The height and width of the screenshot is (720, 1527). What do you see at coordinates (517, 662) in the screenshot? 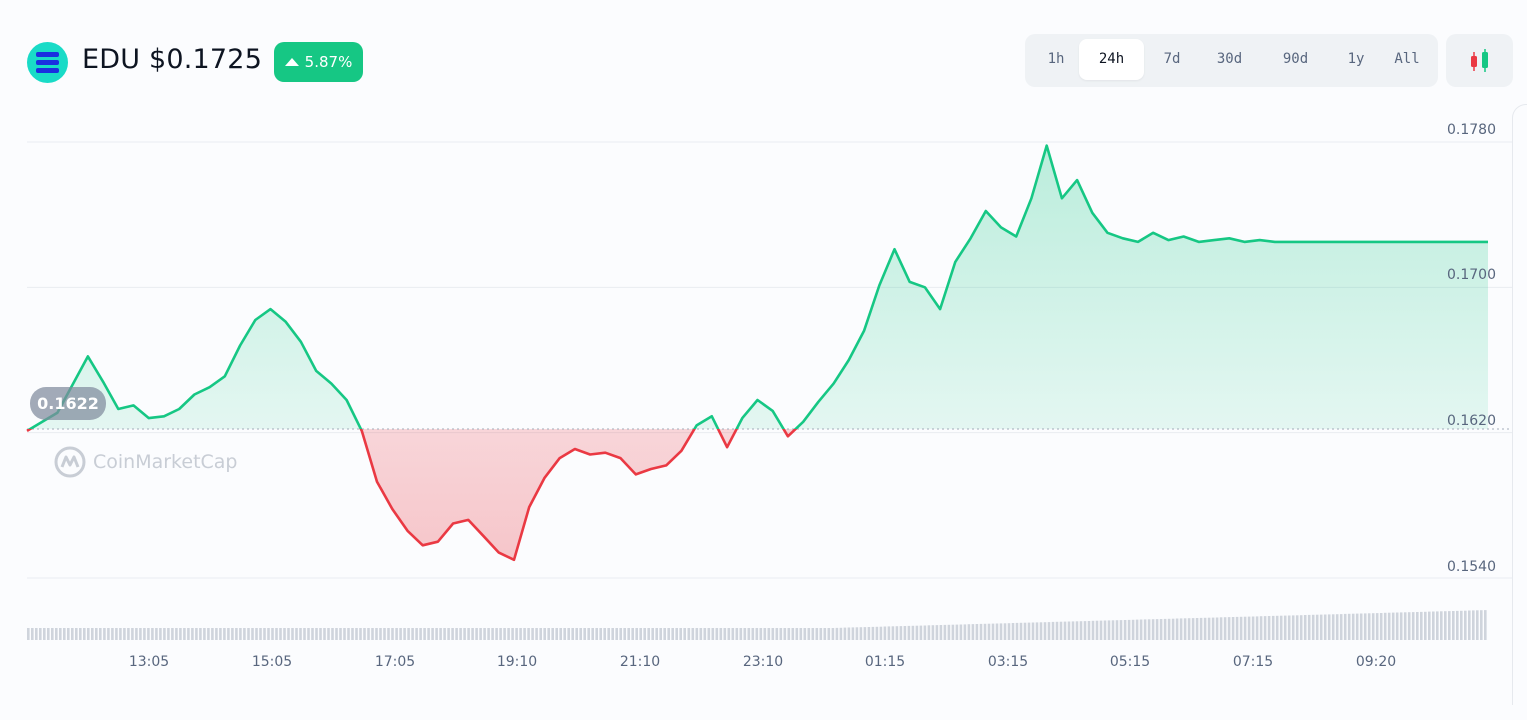
I see `x-tick-label: 19:10` at bounding box center [517, 662].